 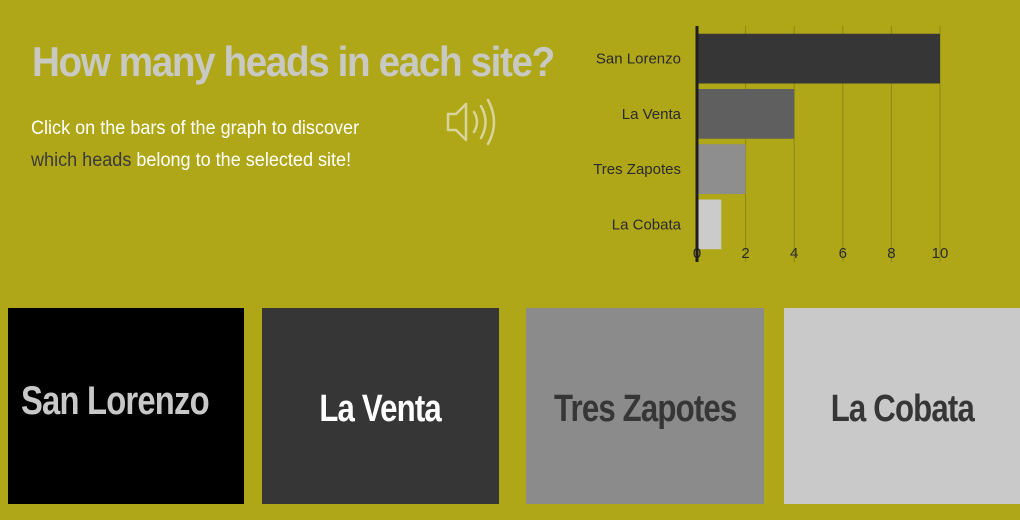 I want to click on site-card-label: La Venta, so click(x=380, y=408).